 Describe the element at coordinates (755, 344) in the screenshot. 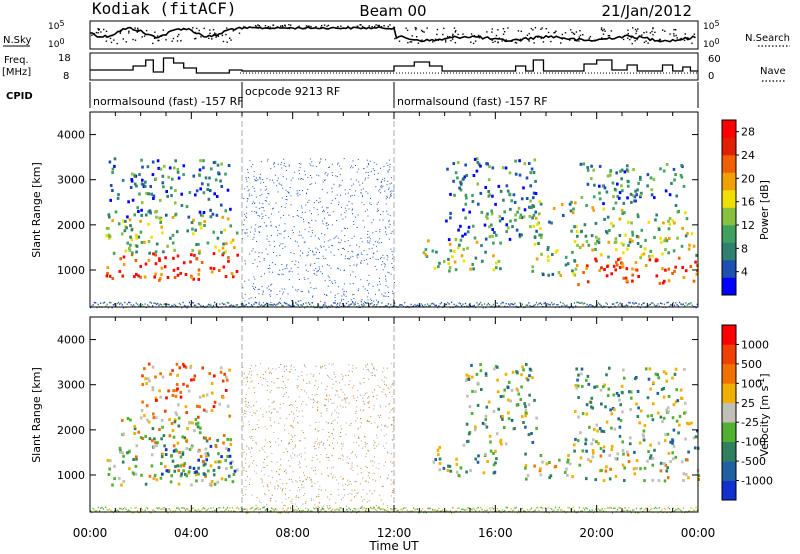

I see `colorbar-tick-label: 1000` at that location.